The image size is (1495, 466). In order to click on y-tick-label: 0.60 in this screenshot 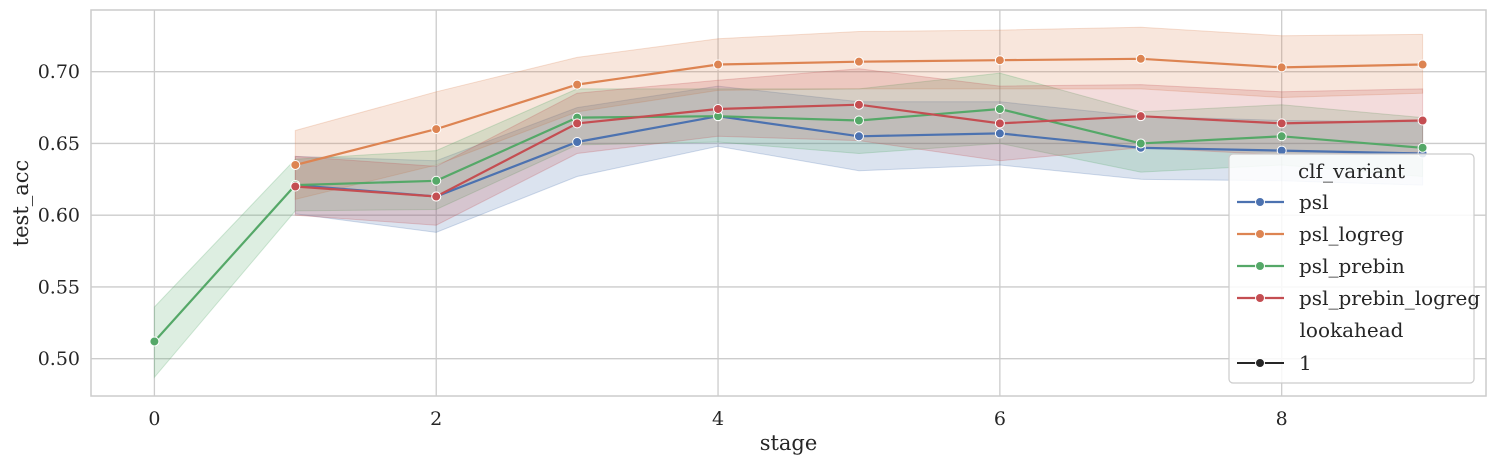, I will do `click(59, 216)`.